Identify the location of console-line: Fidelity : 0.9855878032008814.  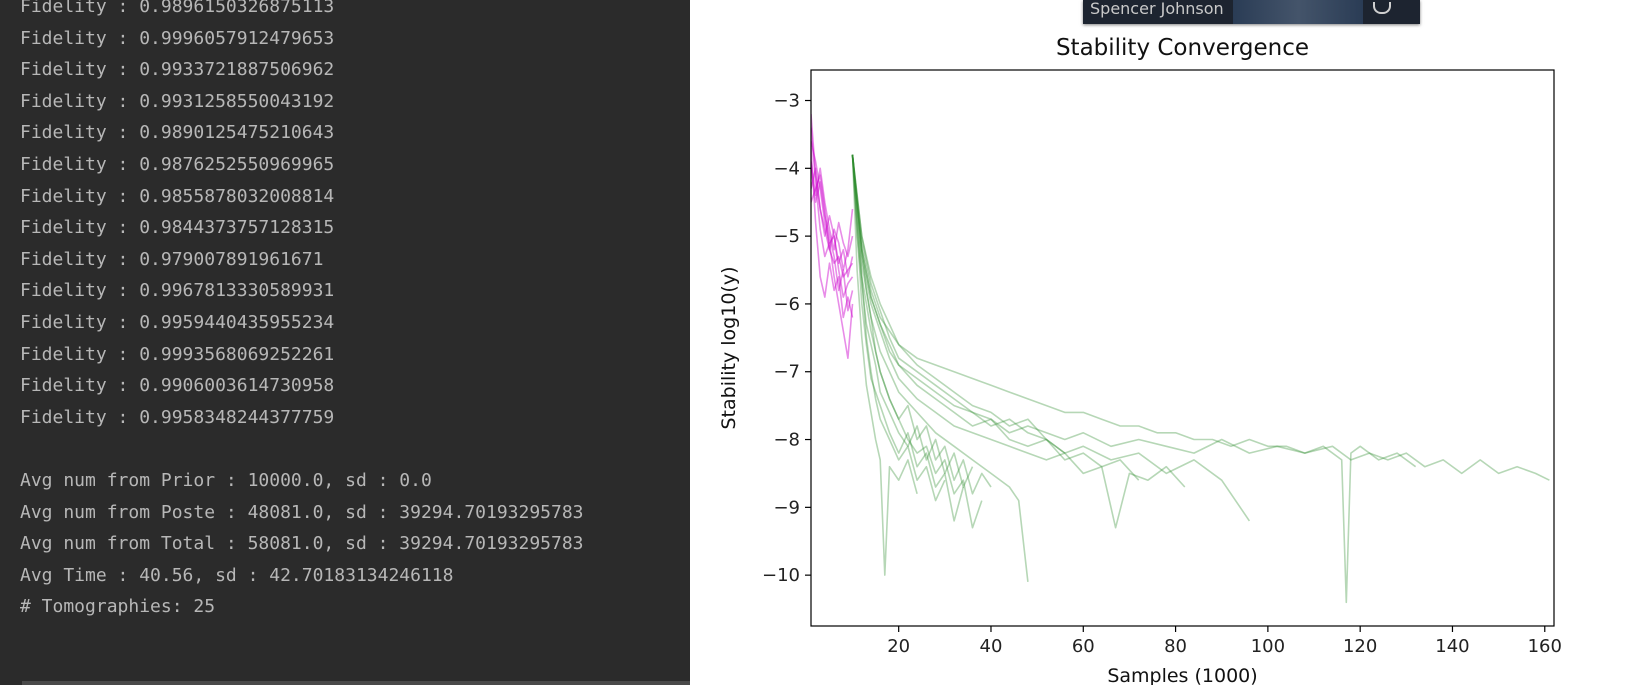
(177, 196).